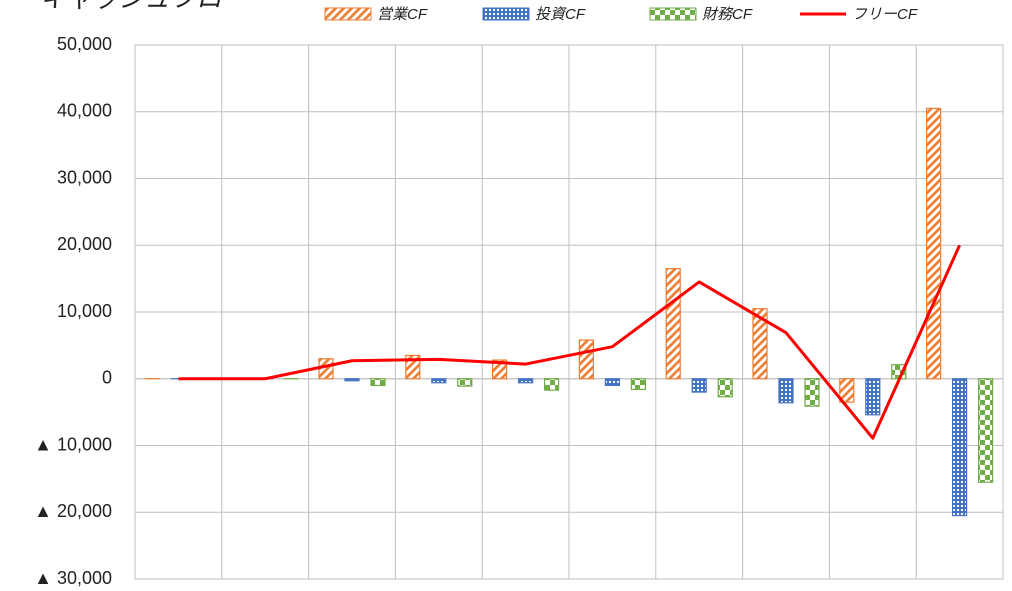  What do you see at coordinates (885, 14) in the screenshot?
I see `legend-label: フリーCF` at bounding box center [885, 14].